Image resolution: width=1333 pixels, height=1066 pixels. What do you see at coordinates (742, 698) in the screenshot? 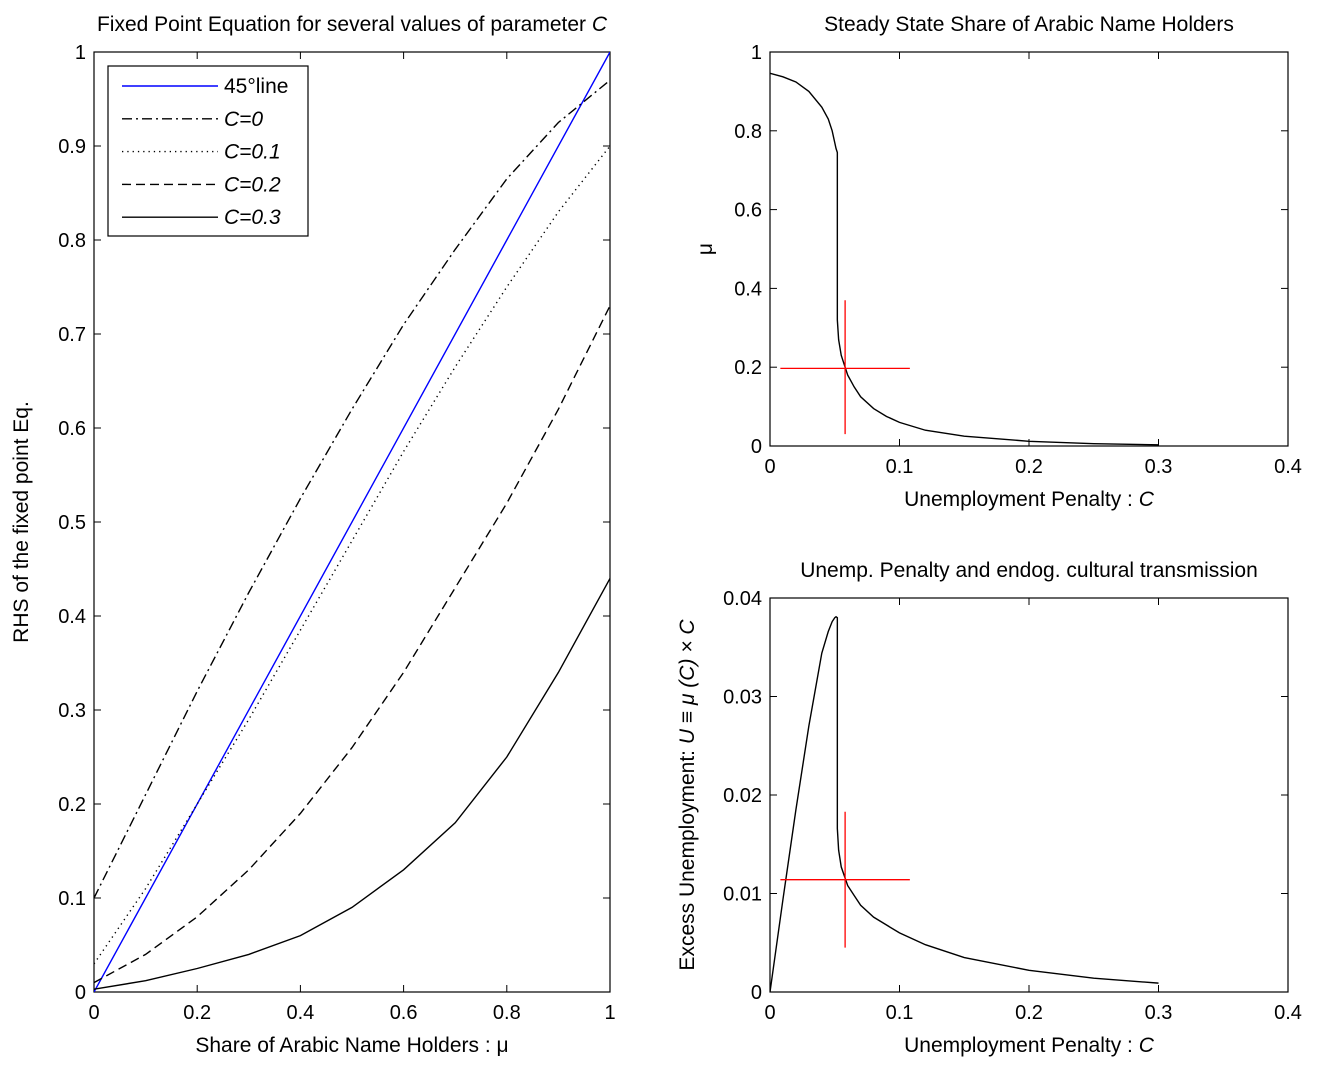
I see `y-tick-label: 0.03` at bounding box center [742, 698].